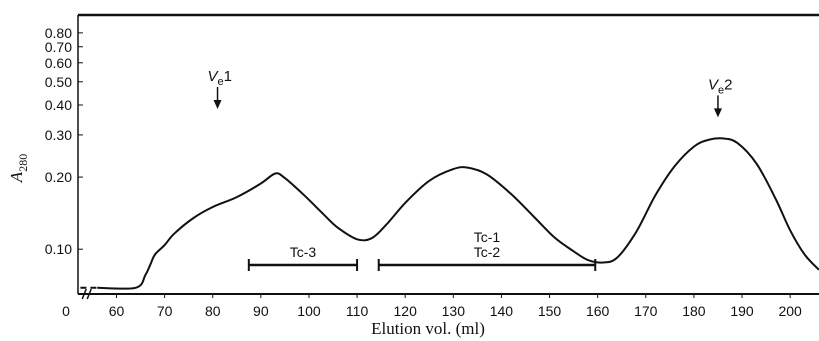 The height and width of the screenshot is (341, 819). Describe the element at coordinates (720, 86) in the screenshot. I see `annotation-label: Ve2` at that location.